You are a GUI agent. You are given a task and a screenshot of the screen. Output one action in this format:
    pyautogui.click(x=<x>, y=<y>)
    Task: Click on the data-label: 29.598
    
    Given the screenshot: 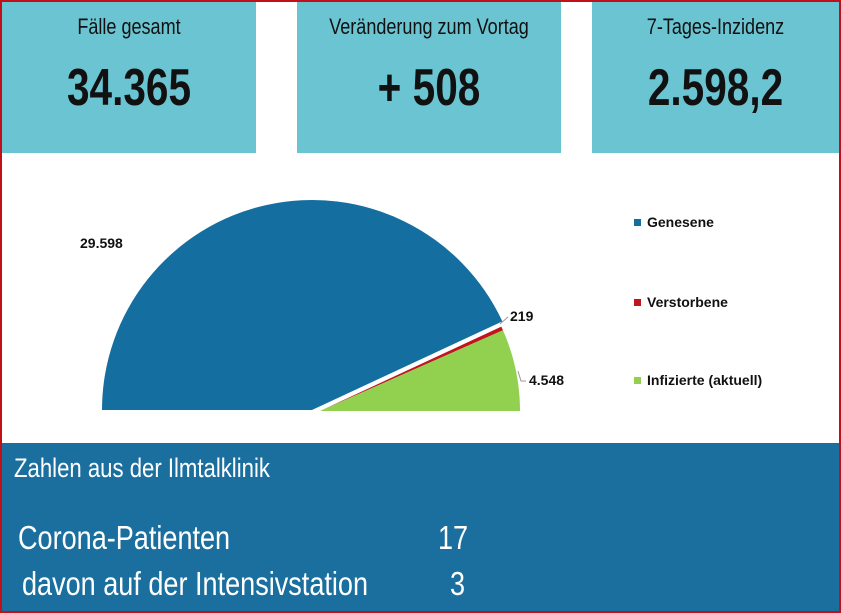 What is the action you would take?
    pyautogui.click(x=101, y=243)
    